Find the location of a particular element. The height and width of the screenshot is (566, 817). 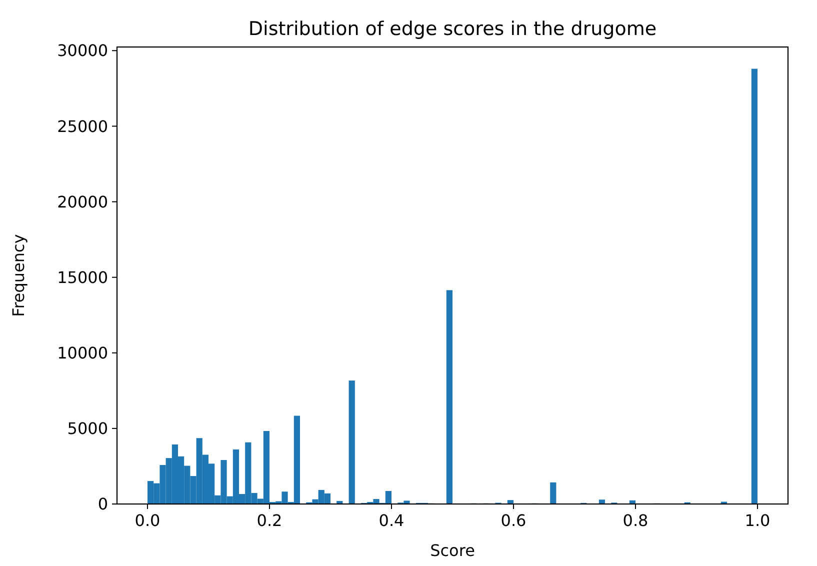

chart-title: Distribution of edge scores in the drugome is located at coordinates (452, 29).